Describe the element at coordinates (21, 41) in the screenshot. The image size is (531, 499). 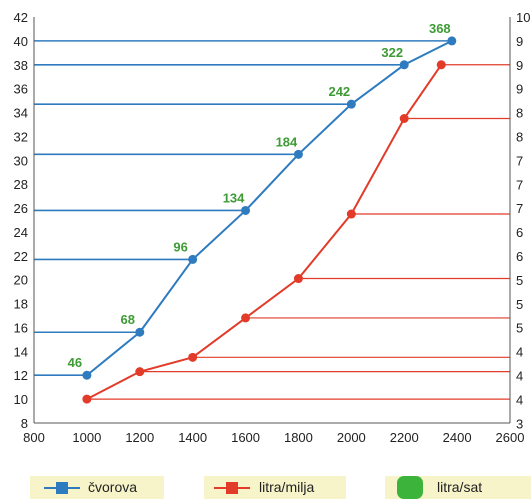
I see `y-tick-label: 40` at that location.